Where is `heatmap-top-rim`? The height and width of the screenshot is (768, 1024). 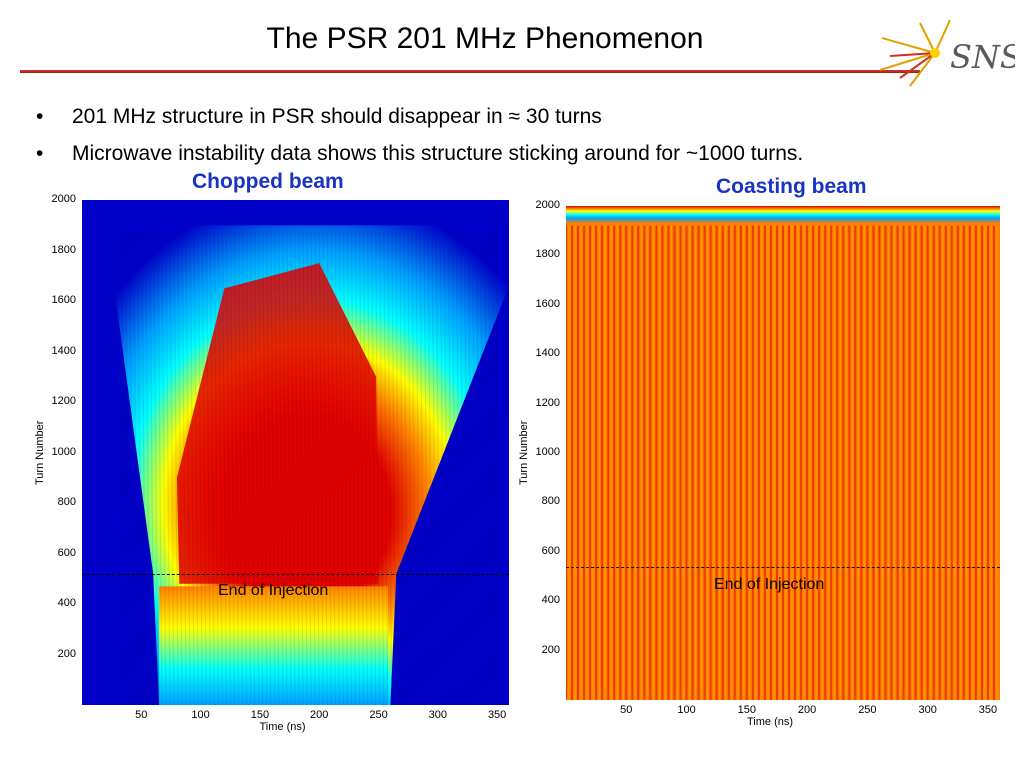 heatmap-top-rim is located at coordinates (783, 215).